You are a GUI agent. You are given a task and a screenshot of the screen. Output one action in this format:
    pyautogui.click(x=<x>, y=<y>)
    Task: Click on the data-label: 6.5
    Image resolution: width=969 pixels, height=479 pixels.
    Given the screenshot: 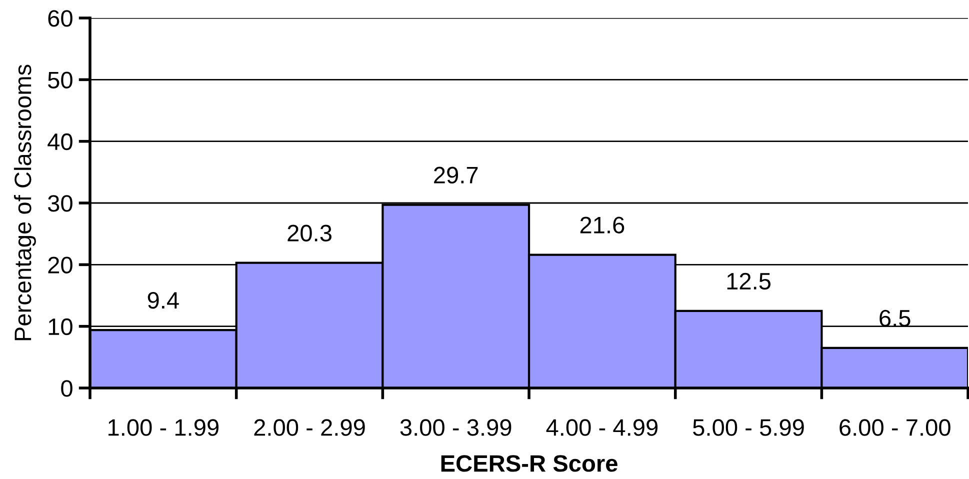 What is the action you would take?
    pyautogui.click(x=895, y=318)
    